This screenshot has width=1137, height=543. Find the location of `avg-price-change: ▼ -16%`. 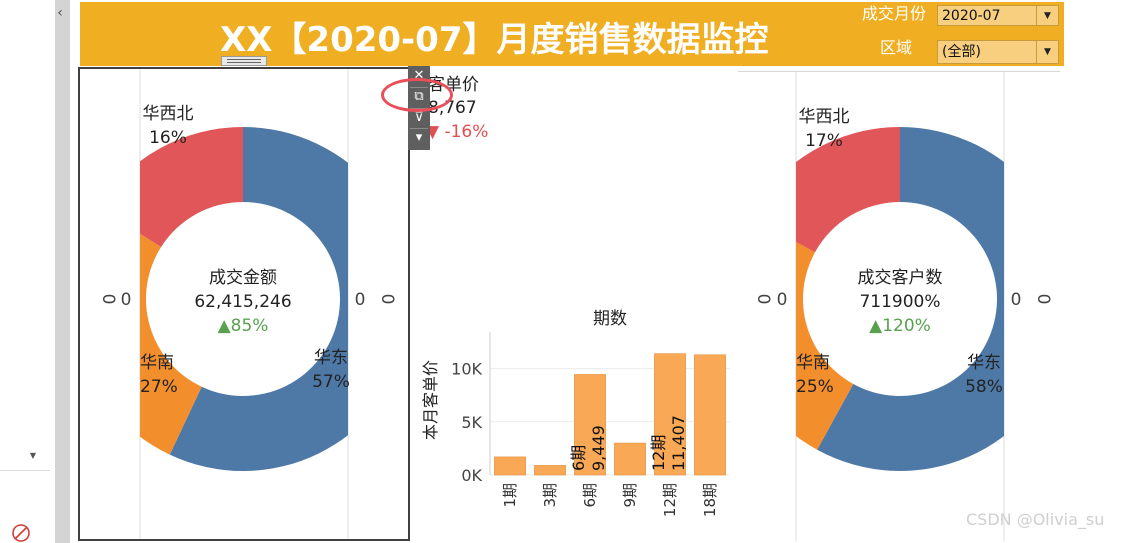

avg-price-change: ▼ -16% is located at coordinates (457, 132).